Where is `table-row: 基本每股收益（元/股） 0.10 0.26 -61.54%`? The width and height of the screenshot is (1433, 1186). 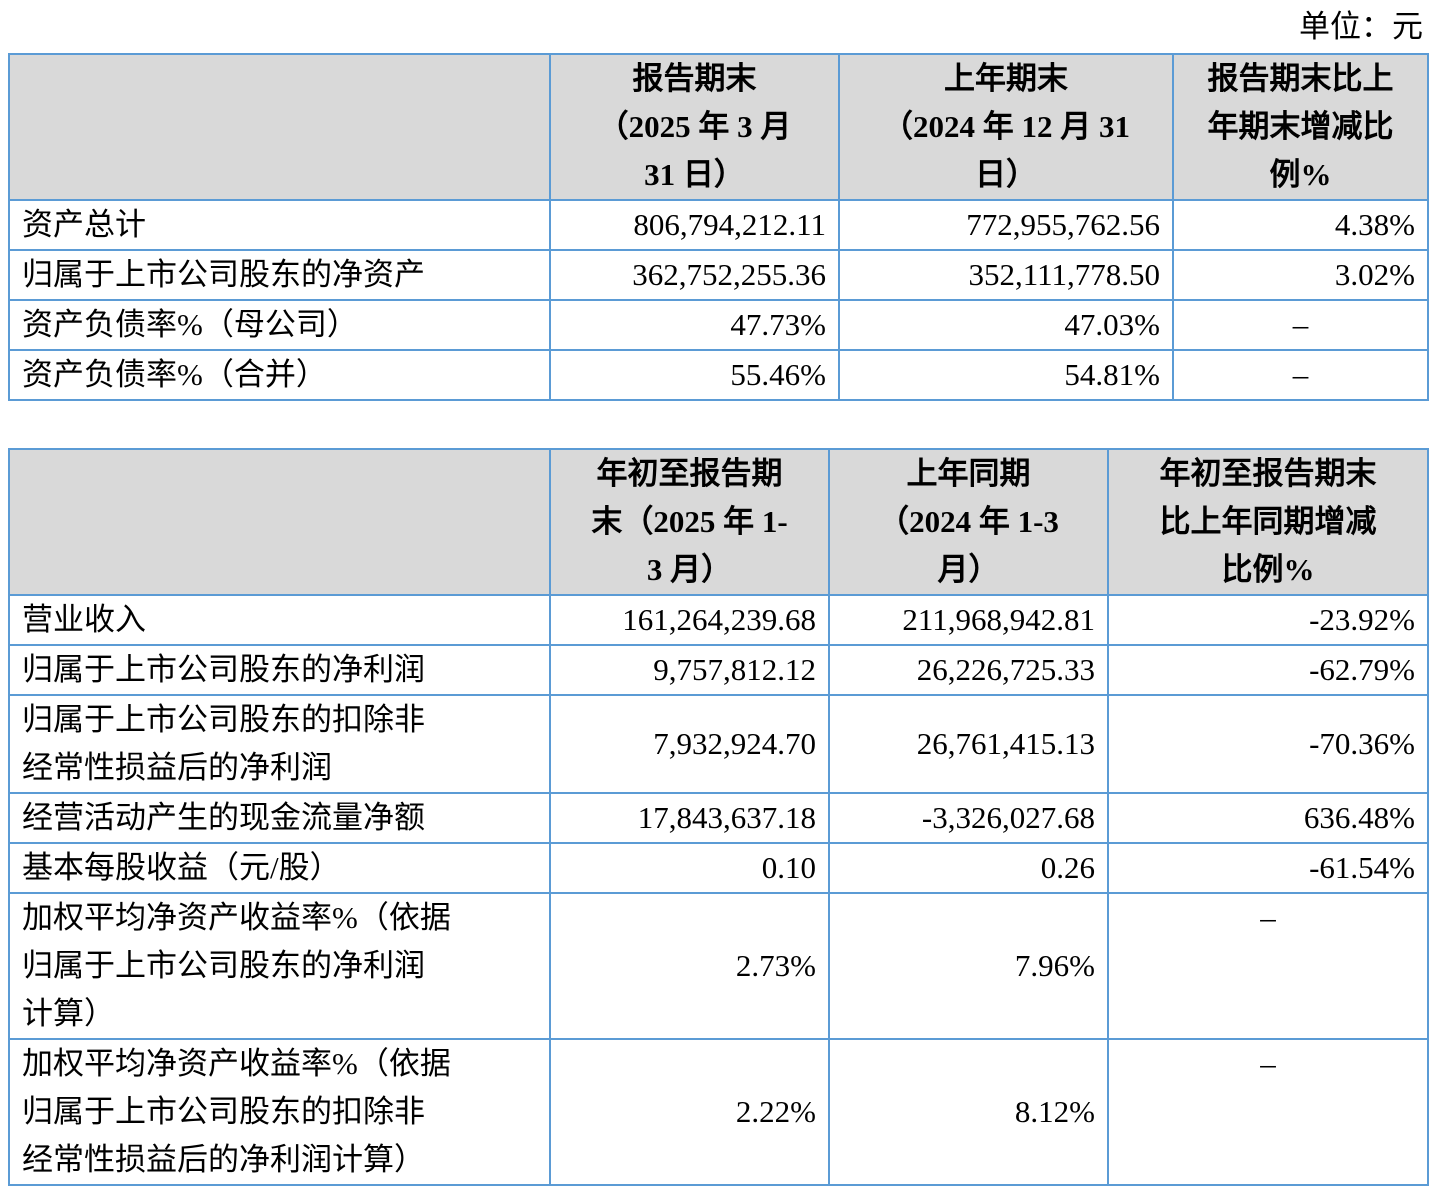 table-row: 基本每股收益（元/股） 0.10 0.26 -61.54% is located at coordinates (718, 868).